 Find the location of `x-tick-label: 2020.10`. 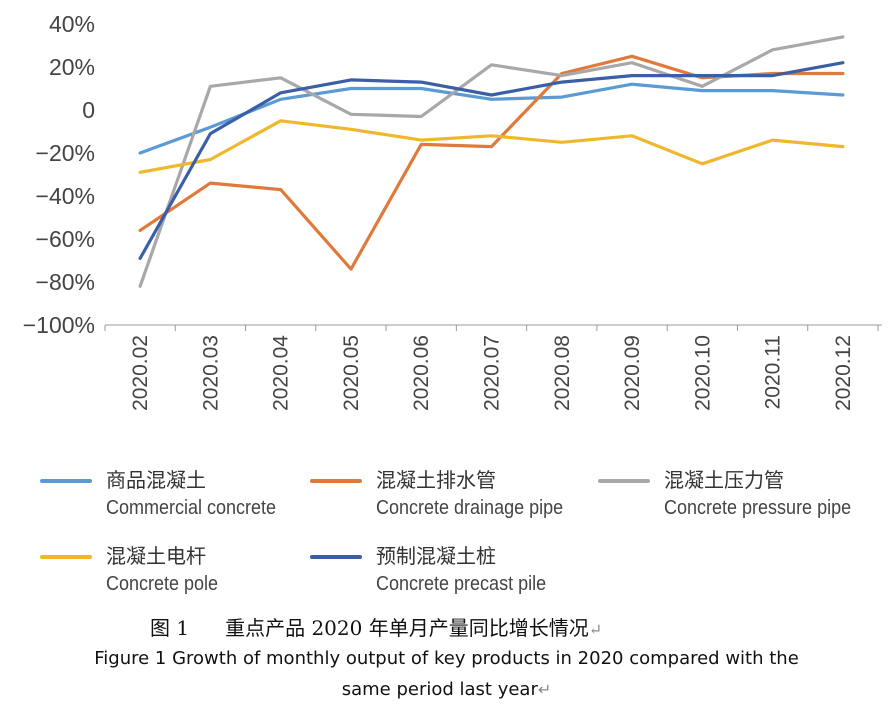

x-tick-label: 2020.10 is located at coordinates (702, 373).